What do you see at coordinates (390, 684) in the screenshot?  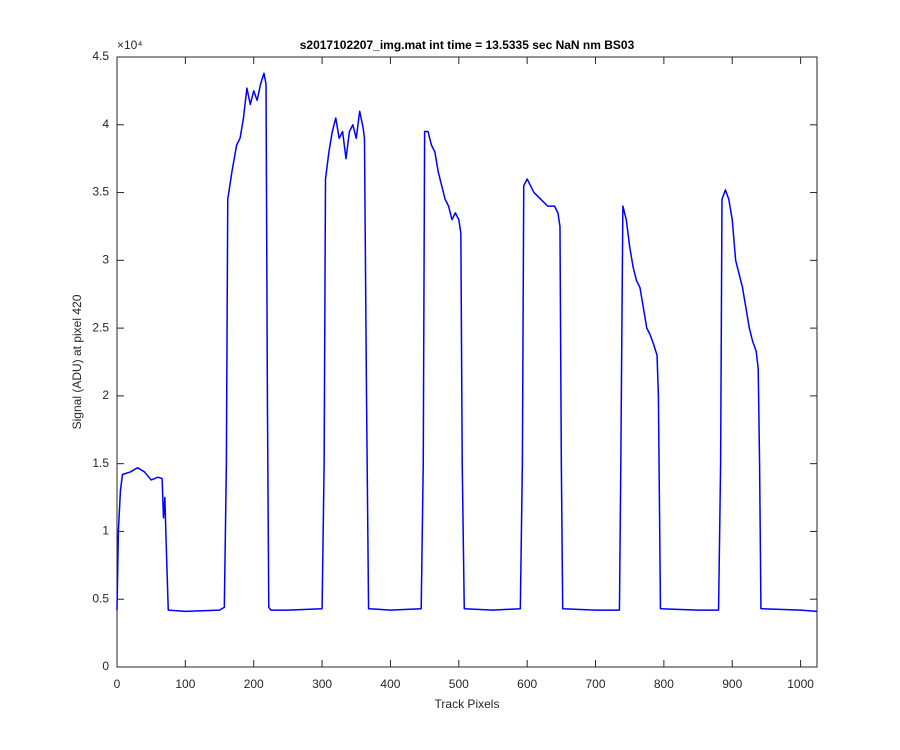 I see `x-tick-label: 400` at bounding box center [390, 684].